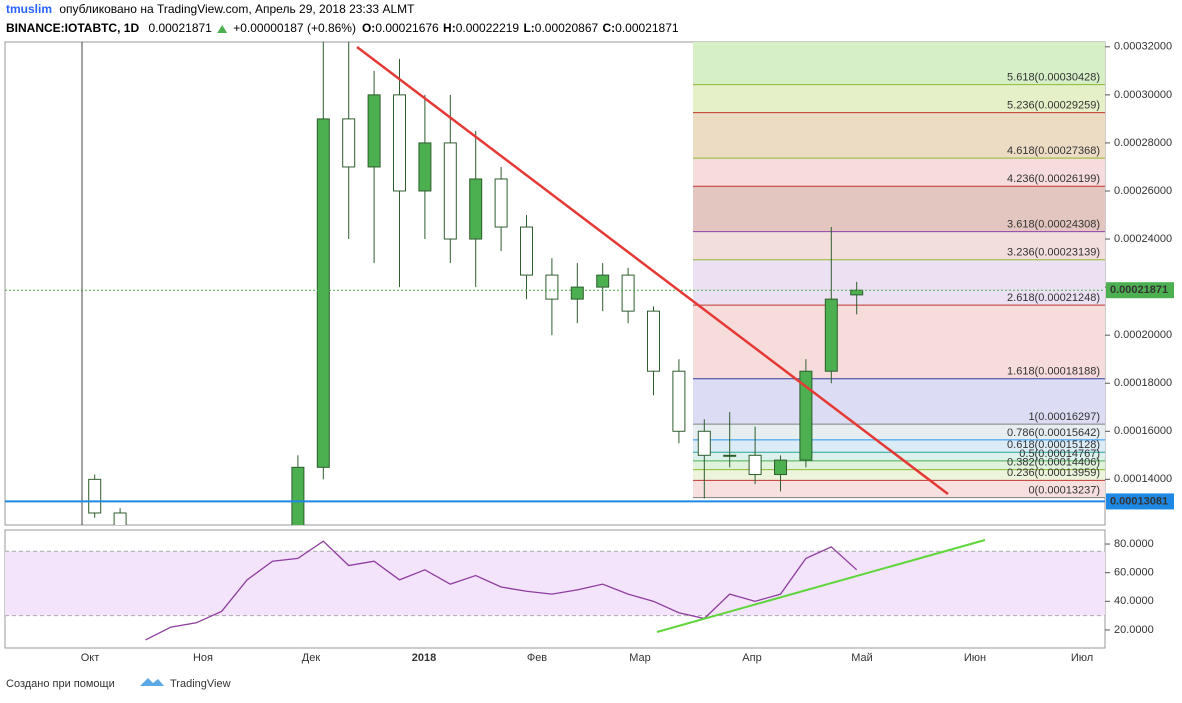 The width and height of the screenshot is (1182, 703). Describe the element at coordinates (647, 28) in the screenshot. I see `ohlc-value: 0.00021871` at that location.